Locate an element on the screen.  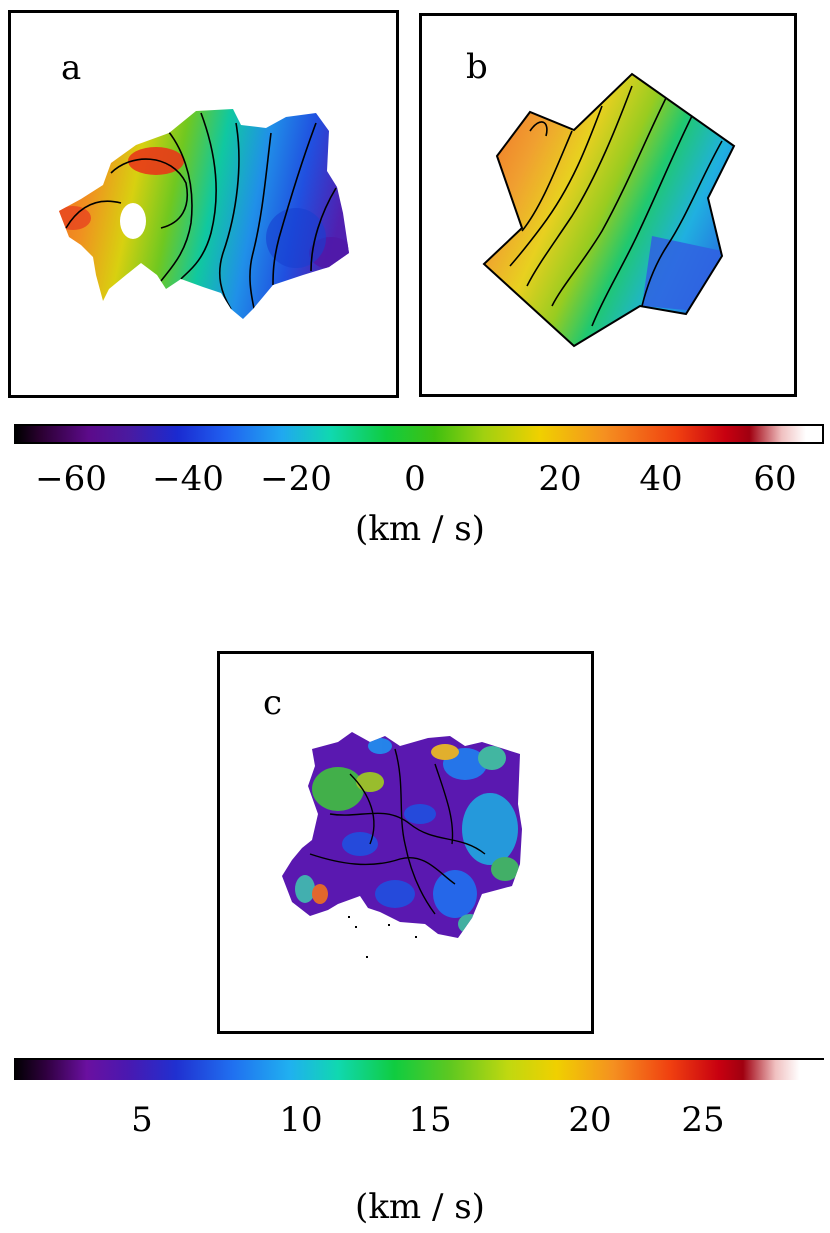
panel-b: b is located at coordinates (608, 205).